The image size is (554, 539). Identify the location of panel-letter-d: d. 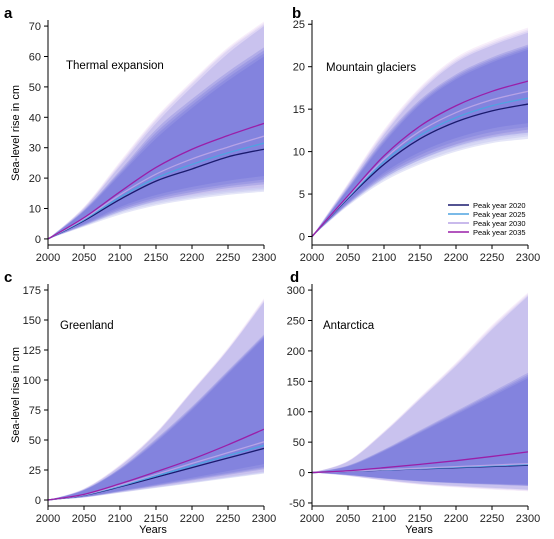
(294, 277).